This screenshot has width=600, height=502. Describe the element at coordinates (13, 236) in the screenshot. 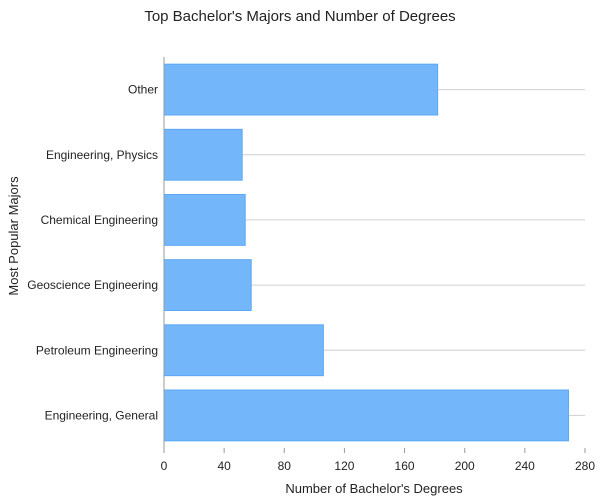

I see `y-axis-label: Most Popular Majors` at that location.